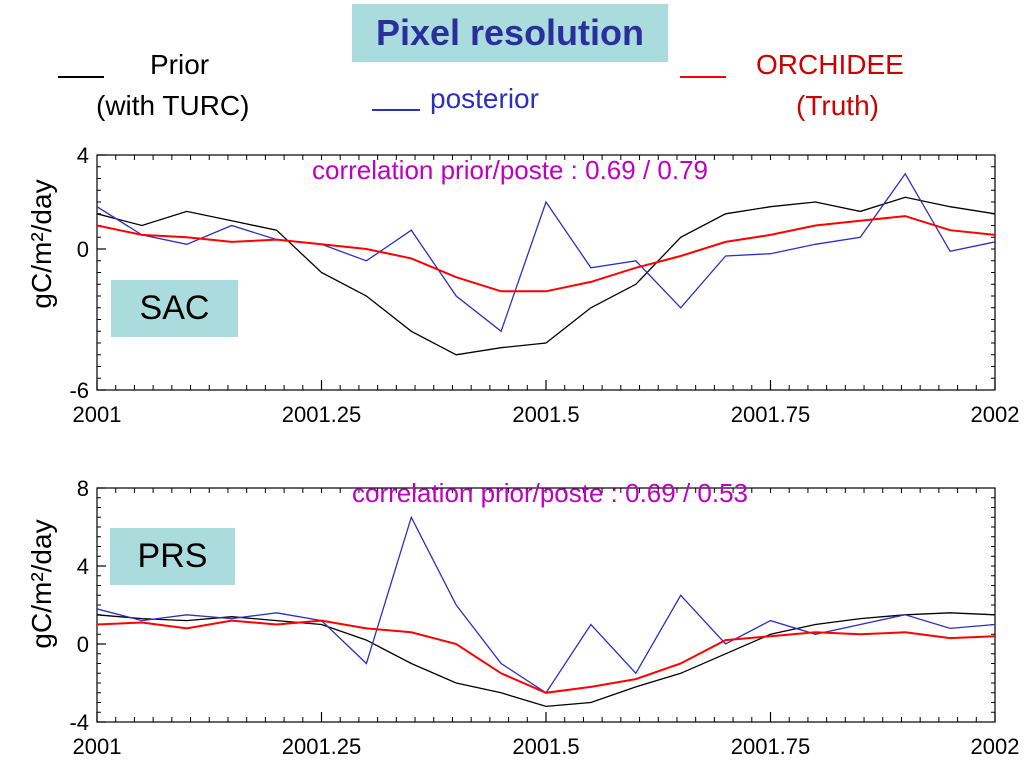 The height and width of the screenshot is (768, 1024). Describe the element at coordinates (510, 170) in the screenshot. I see `correlation-annotation: correlation prior/poste : 0.69 / 0.79` at that location.